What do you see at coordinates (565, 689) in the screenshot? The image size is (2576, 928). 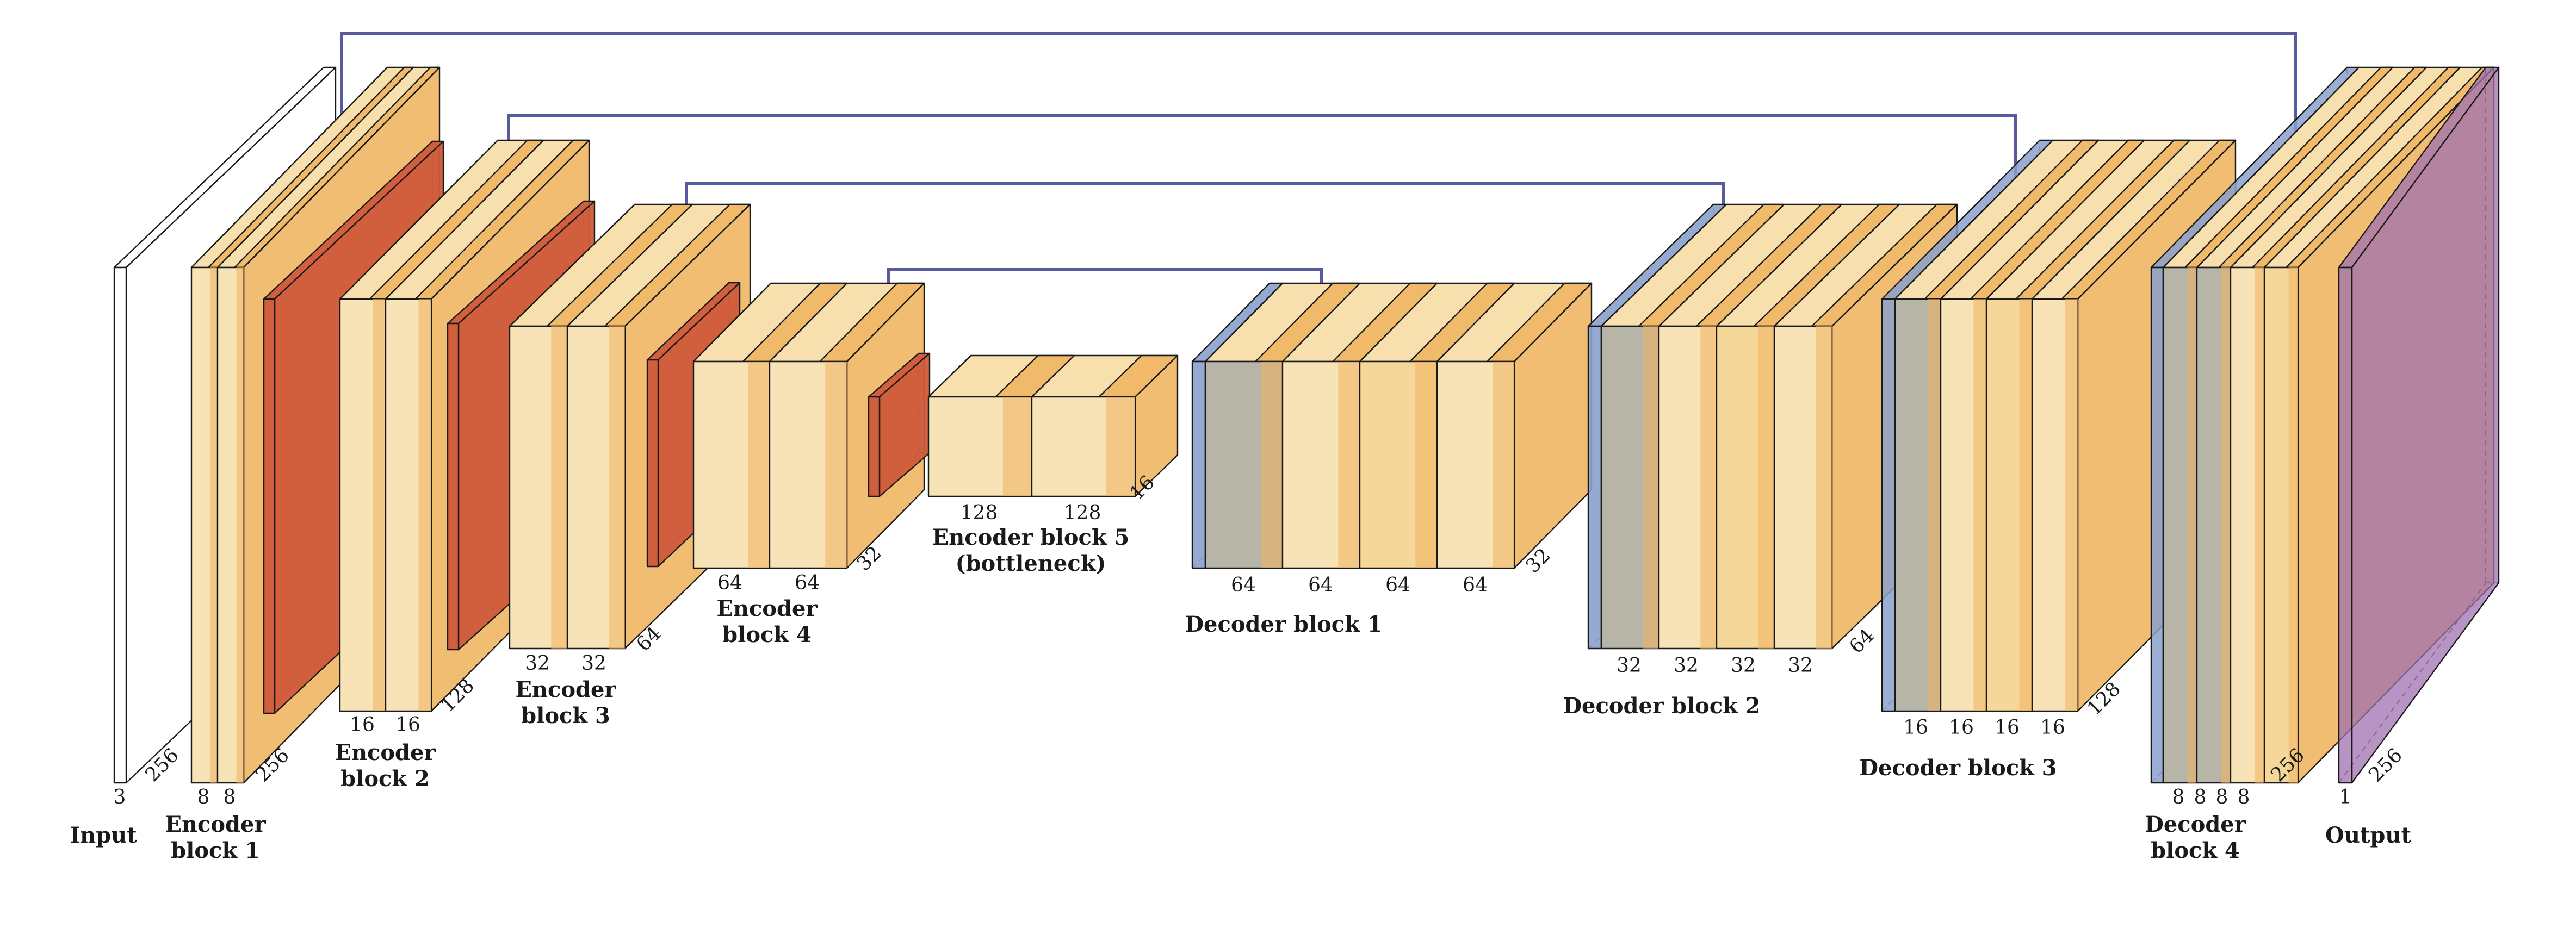 I see `enc3-label: Encoder` at bounding box center [565, 689].